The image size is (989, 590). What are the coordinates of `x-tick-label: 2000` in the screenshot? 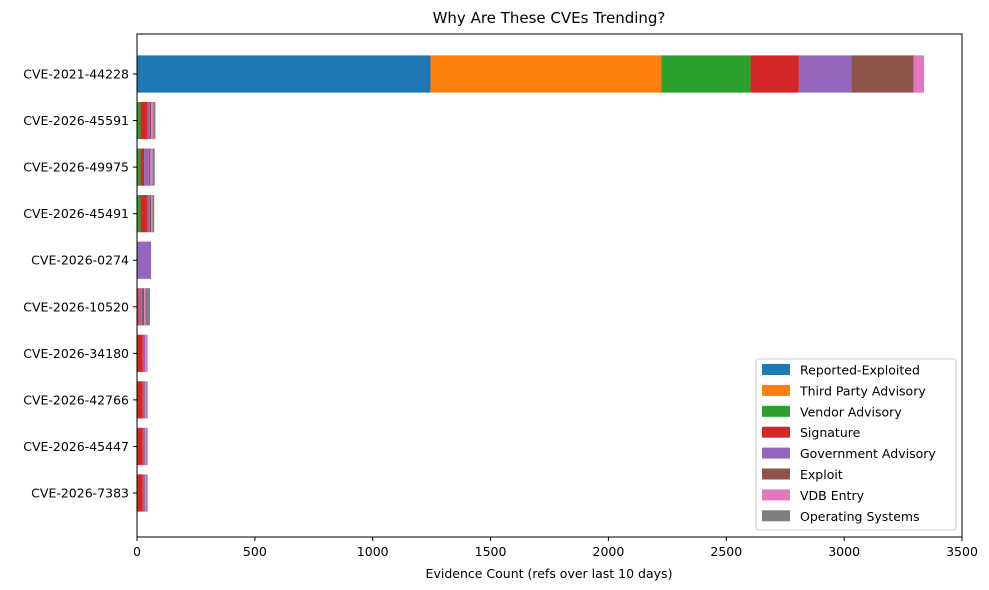 It's located at (609, 551).